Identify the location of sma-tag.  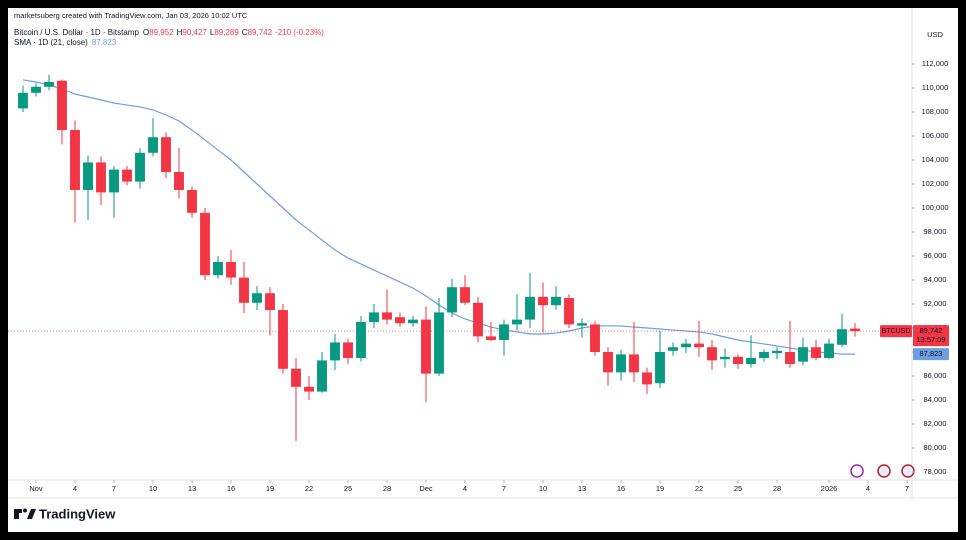
(931, 354).